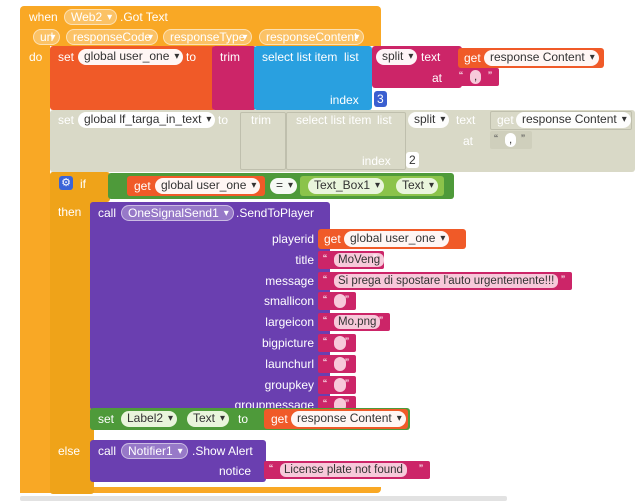  What do you see at coordinates (351, 57) in the screenshot?
I see `list-label: list` at bounding box center [351, 57].